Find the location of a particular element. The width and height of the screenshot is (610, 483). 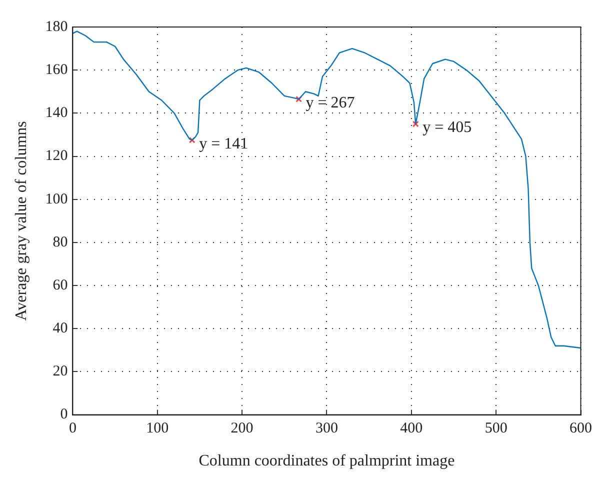

annotation: y = 141 is located at coordinates (223, 143).